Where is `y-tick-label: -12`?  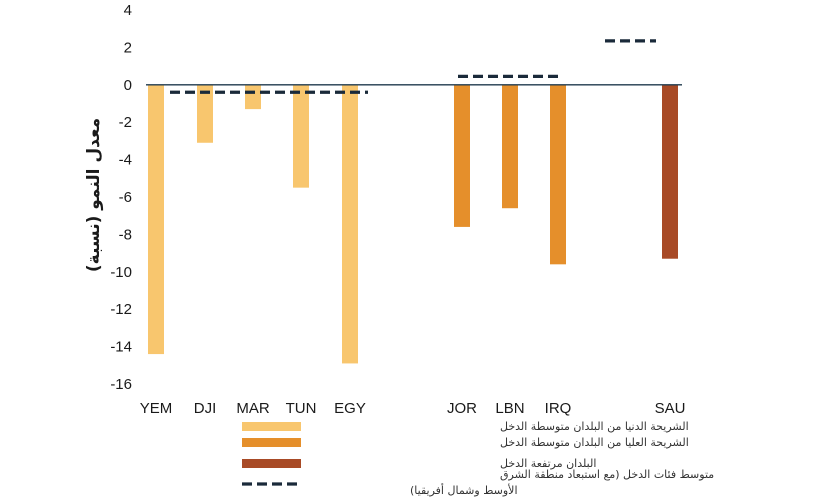 y-tick-label: -12 is located at coordinates (121, 309).